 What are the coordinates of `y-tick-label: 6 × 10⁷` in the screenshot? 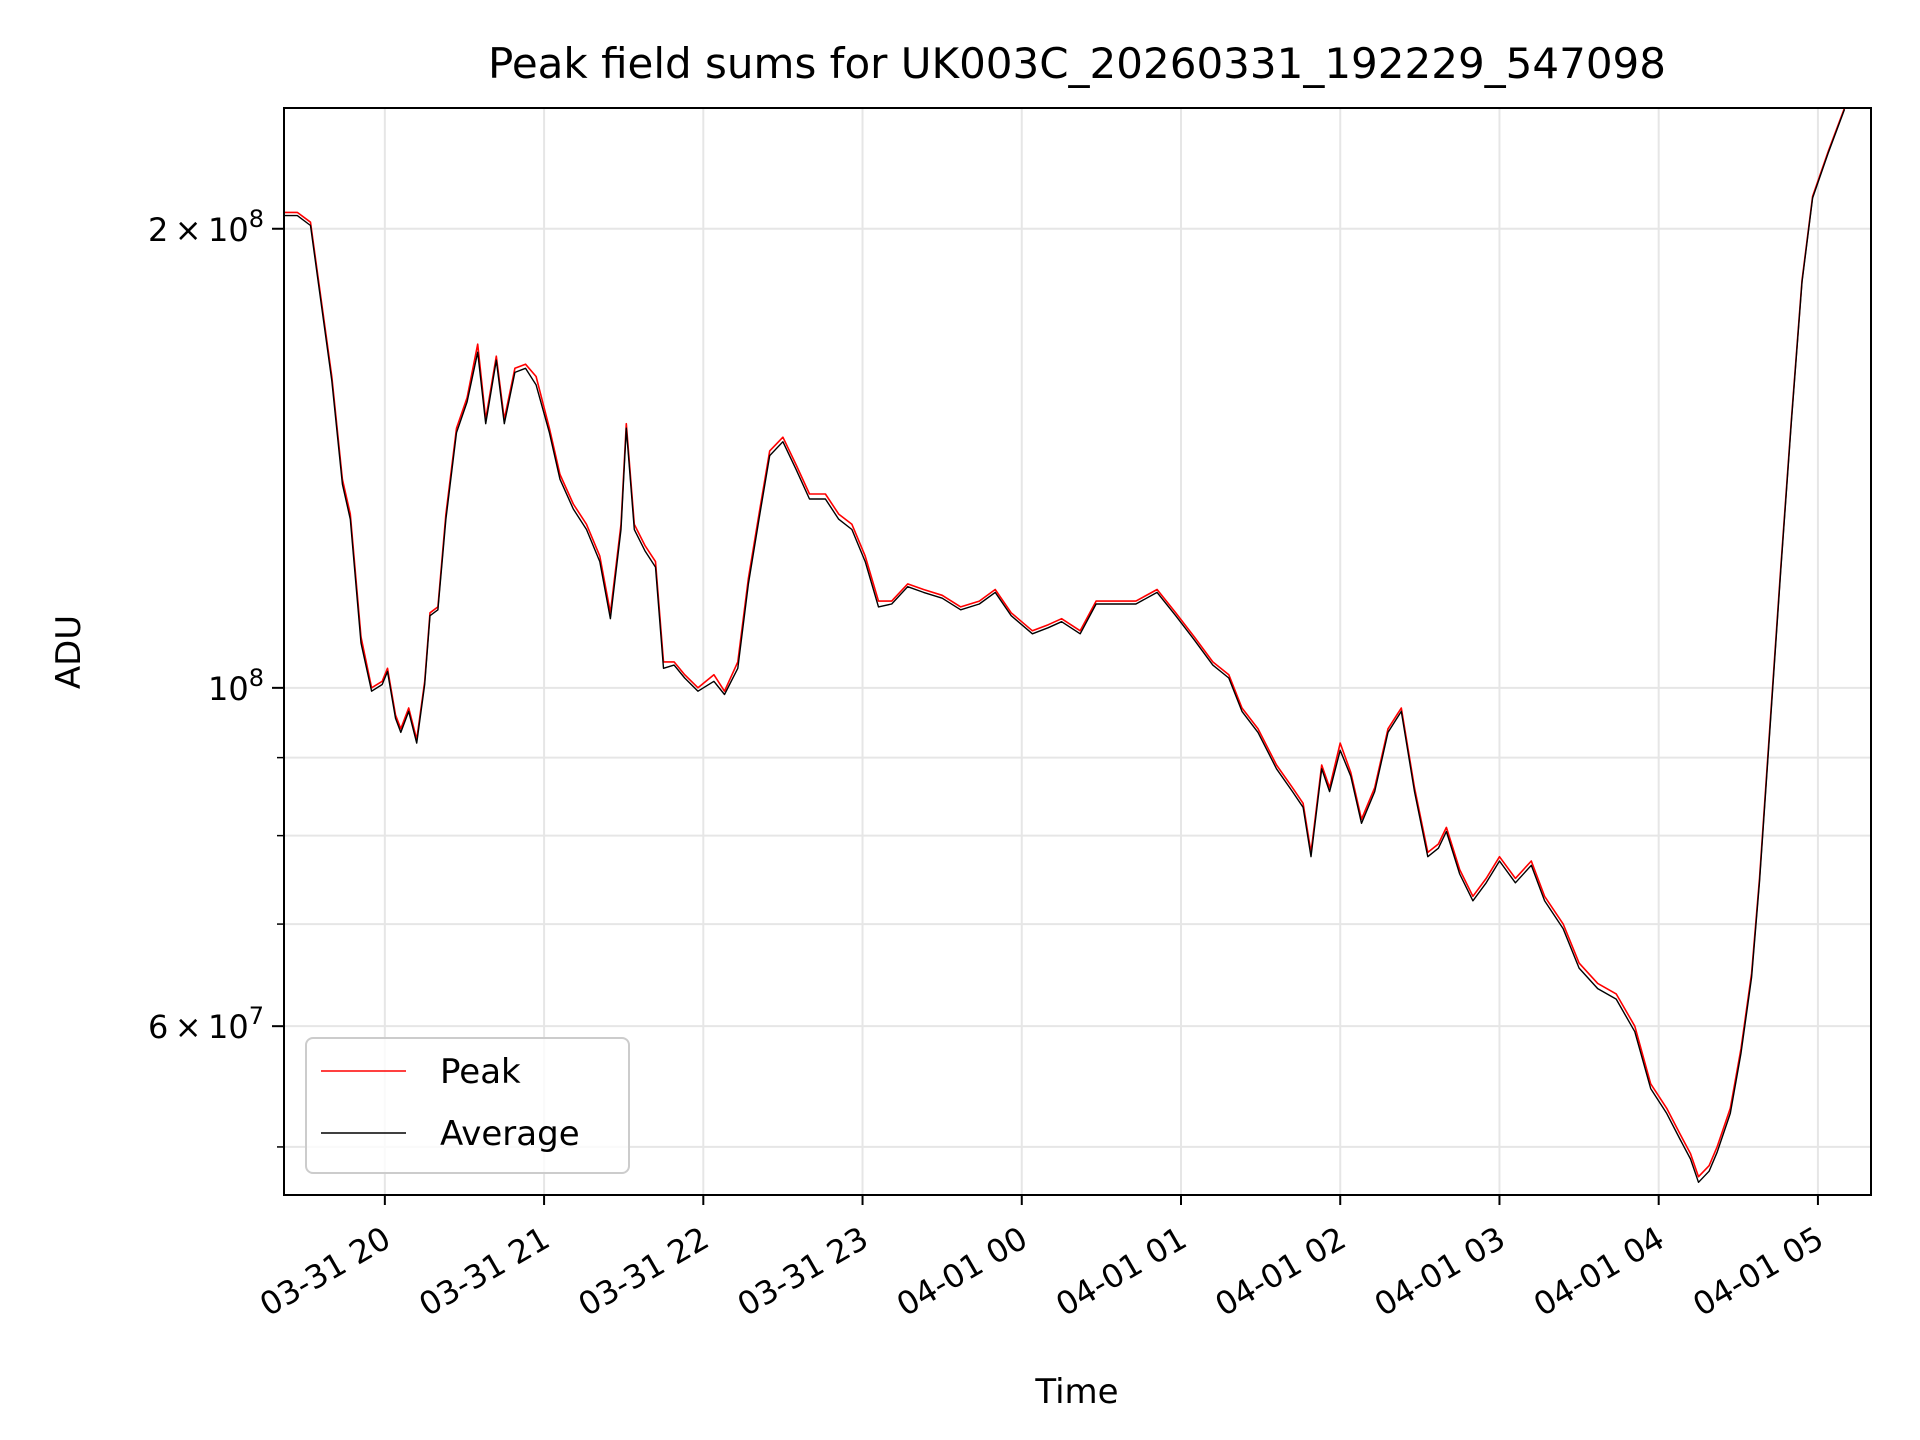 It's located at (206, 1024).